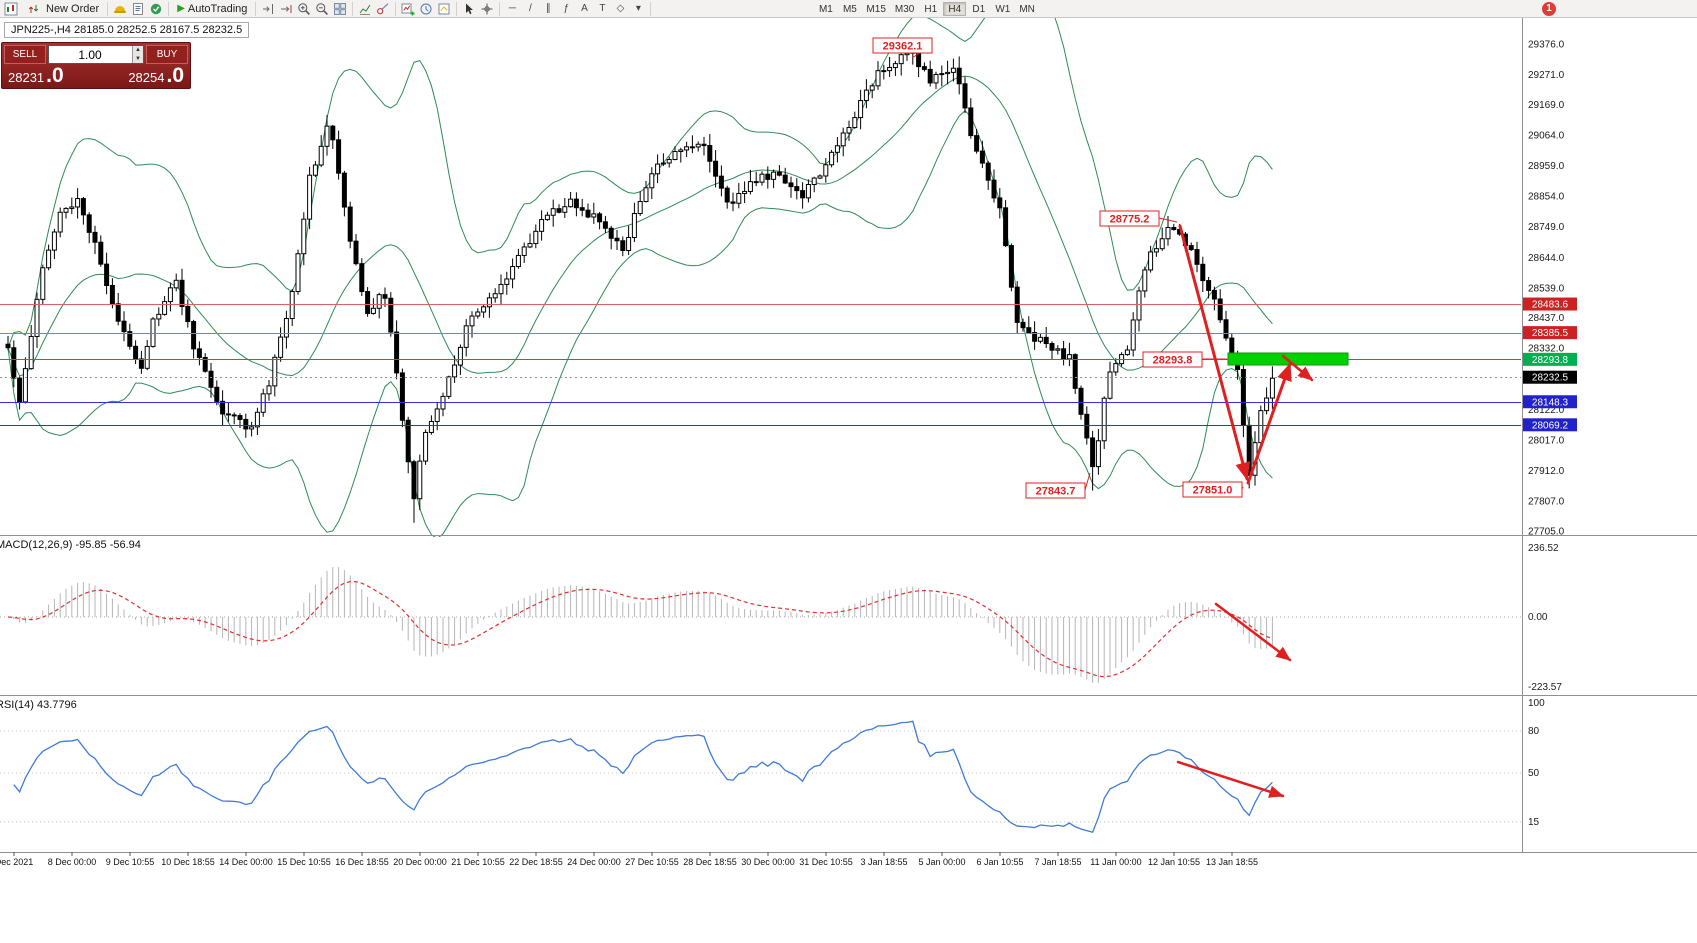 Image resolution: width=1697 pixels, height=943 pixels. I want to click on new-order-button: New Order, so click(62, 9).